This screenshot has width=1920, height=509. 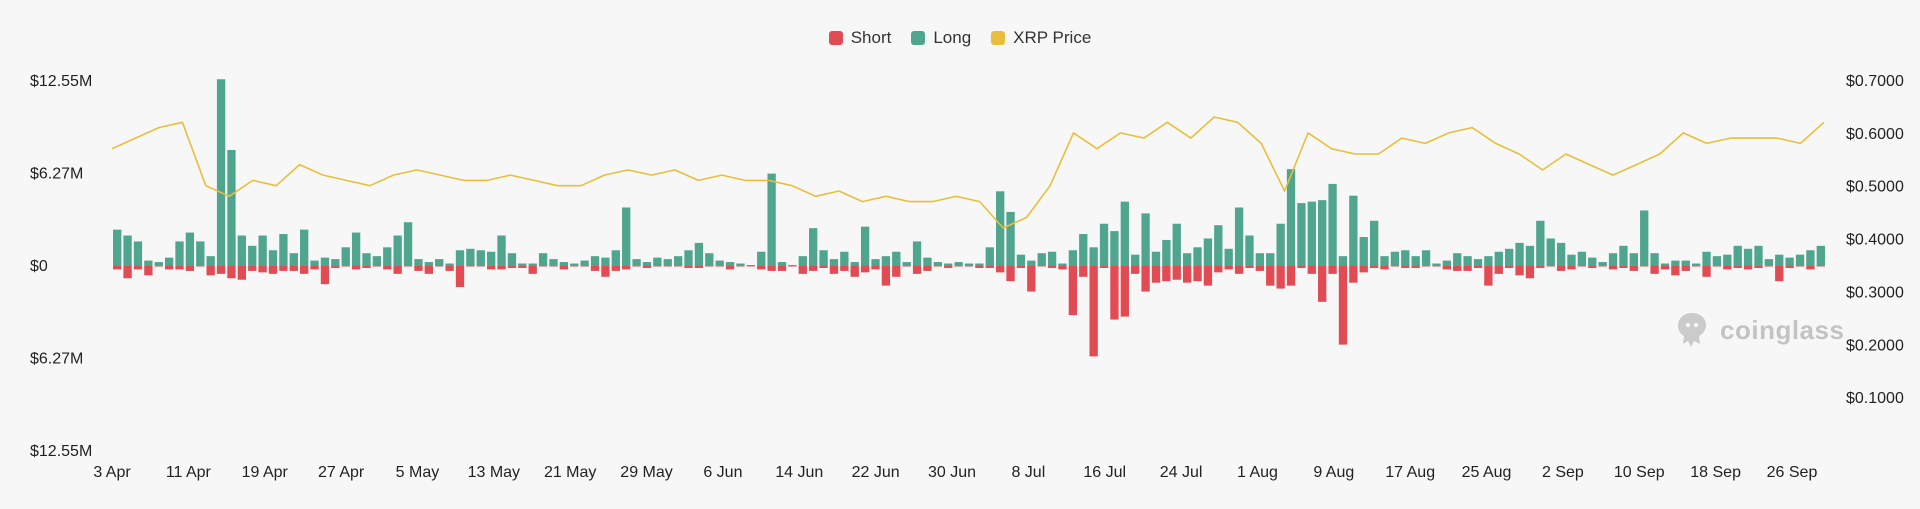 I want to click on x-tick-label: 26 Sep, so click(x=1792, y=472).